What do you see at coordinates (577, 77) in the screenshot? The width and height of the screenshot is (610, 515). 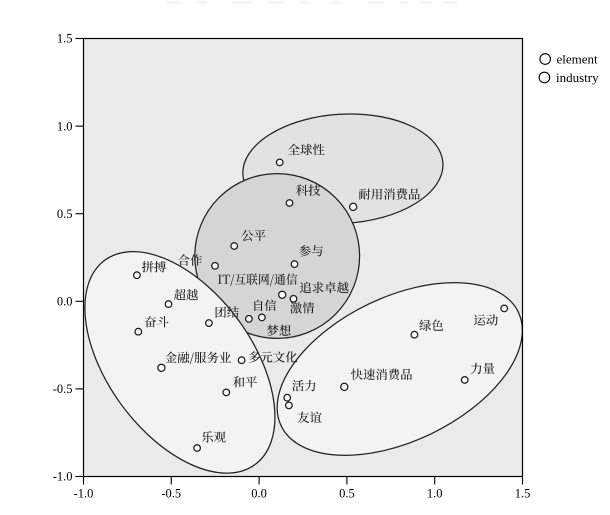 I see `svg-text: industry` at bounding box center [577, 77].